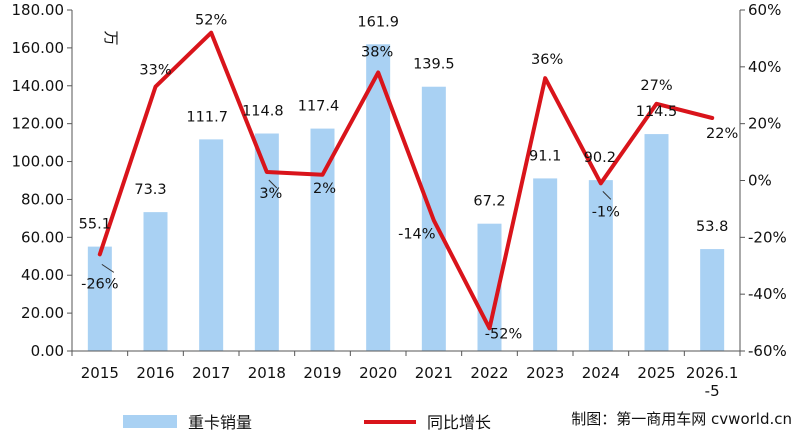 The height and width of the screenshot is (436, 800). I want to click on x-axis-tick-label: 2017, so click(211, 373).